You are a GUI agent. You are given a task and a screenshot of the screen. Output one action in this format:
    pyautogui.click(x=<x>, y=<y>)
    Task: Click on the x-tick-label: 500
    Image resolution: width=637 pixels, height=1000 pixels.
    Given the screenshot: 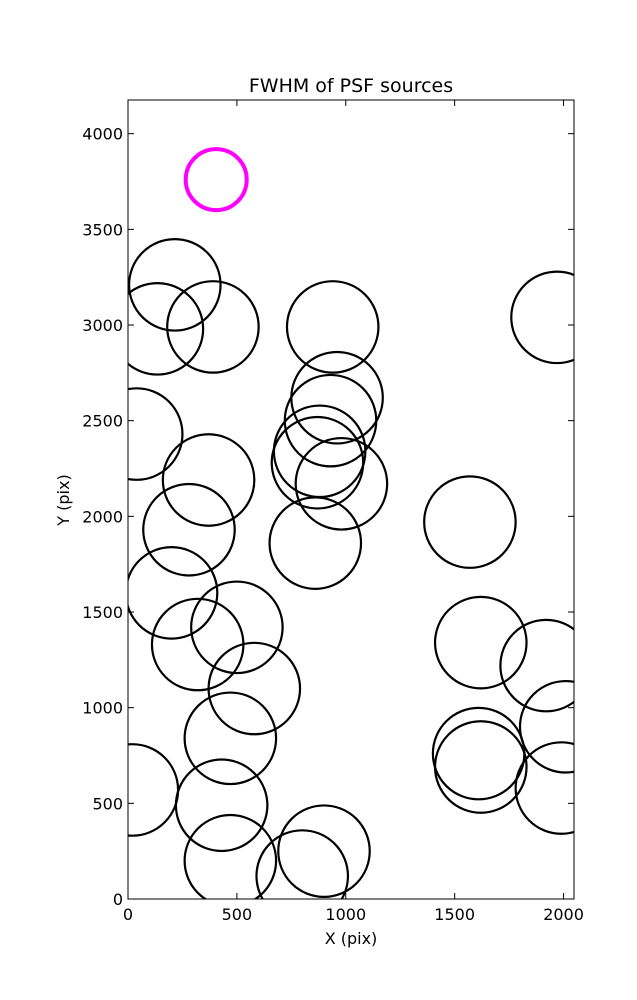 What is the action you would take?
    pyautogui.click(x=237, y=914)
    